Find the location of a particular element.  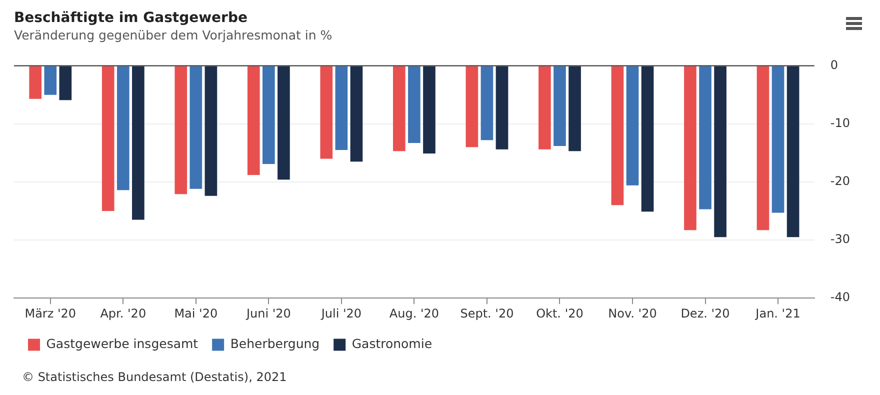

x-tick-label: Juli '20 is located at coordinates (341, 313).